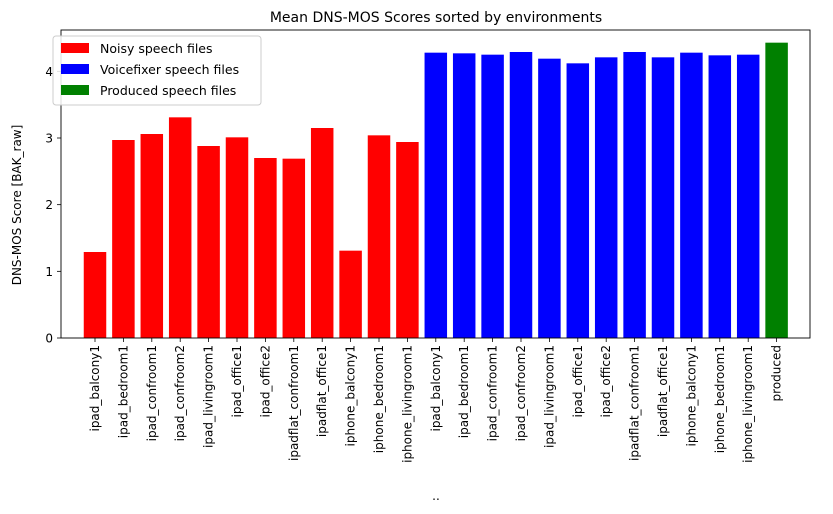  I want to click on legend-box, so click(157, 70).